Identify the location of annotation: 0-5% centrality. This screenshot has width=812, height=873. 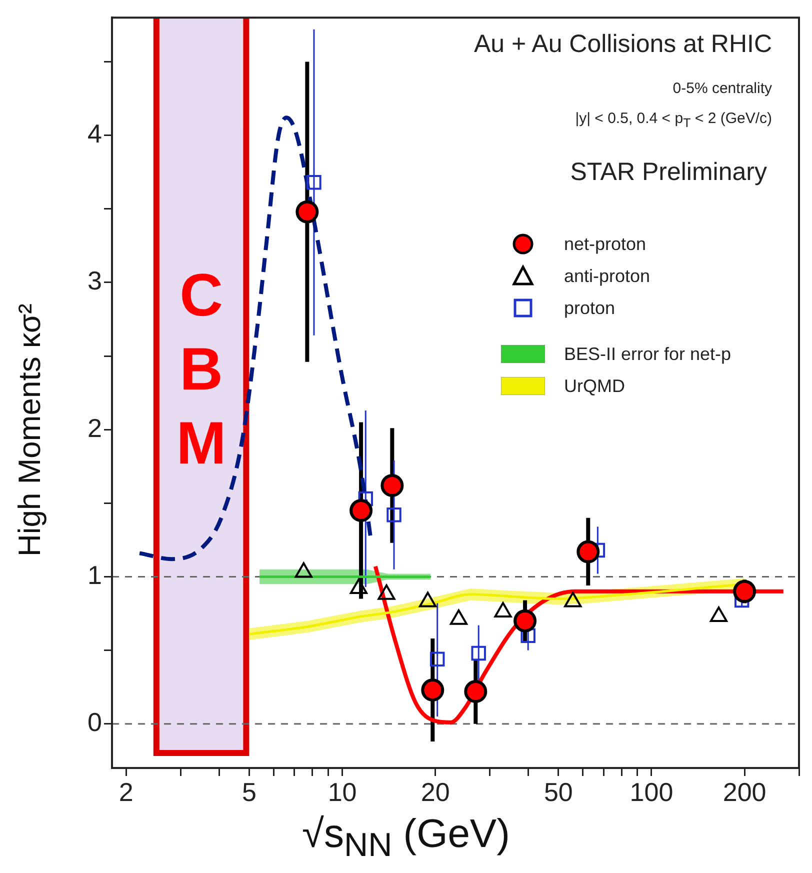
(722, 88).